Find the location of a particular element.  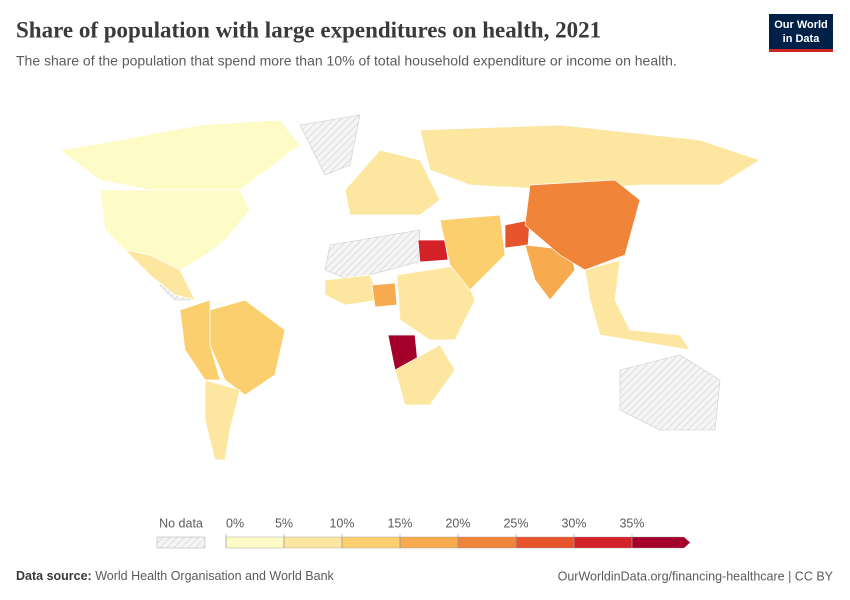

legend-label: 15% is located at coordinates (399, 523).